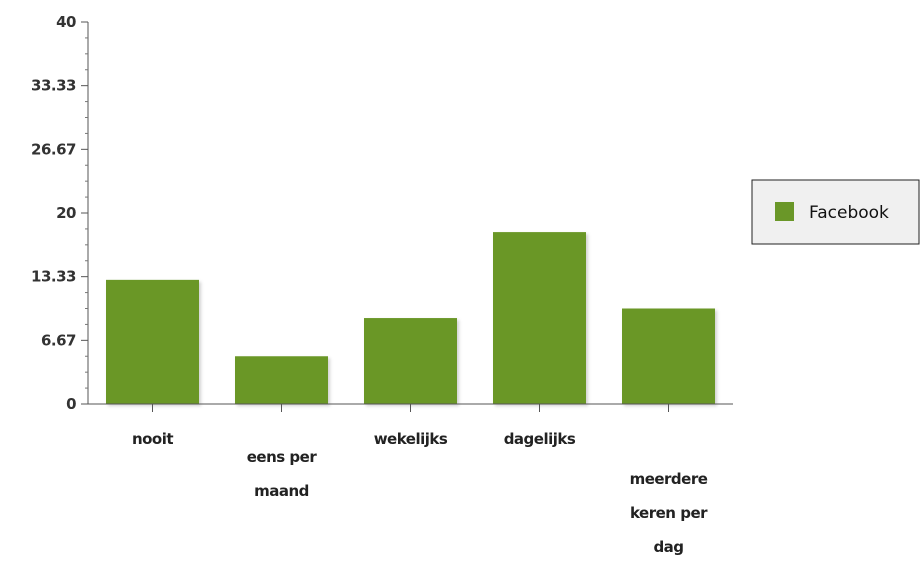 This screenshot has height=571, width=920. Describe the element at coordinates (281, 491) in the screenshot. I see `x-category-label-line: maand` at that location.